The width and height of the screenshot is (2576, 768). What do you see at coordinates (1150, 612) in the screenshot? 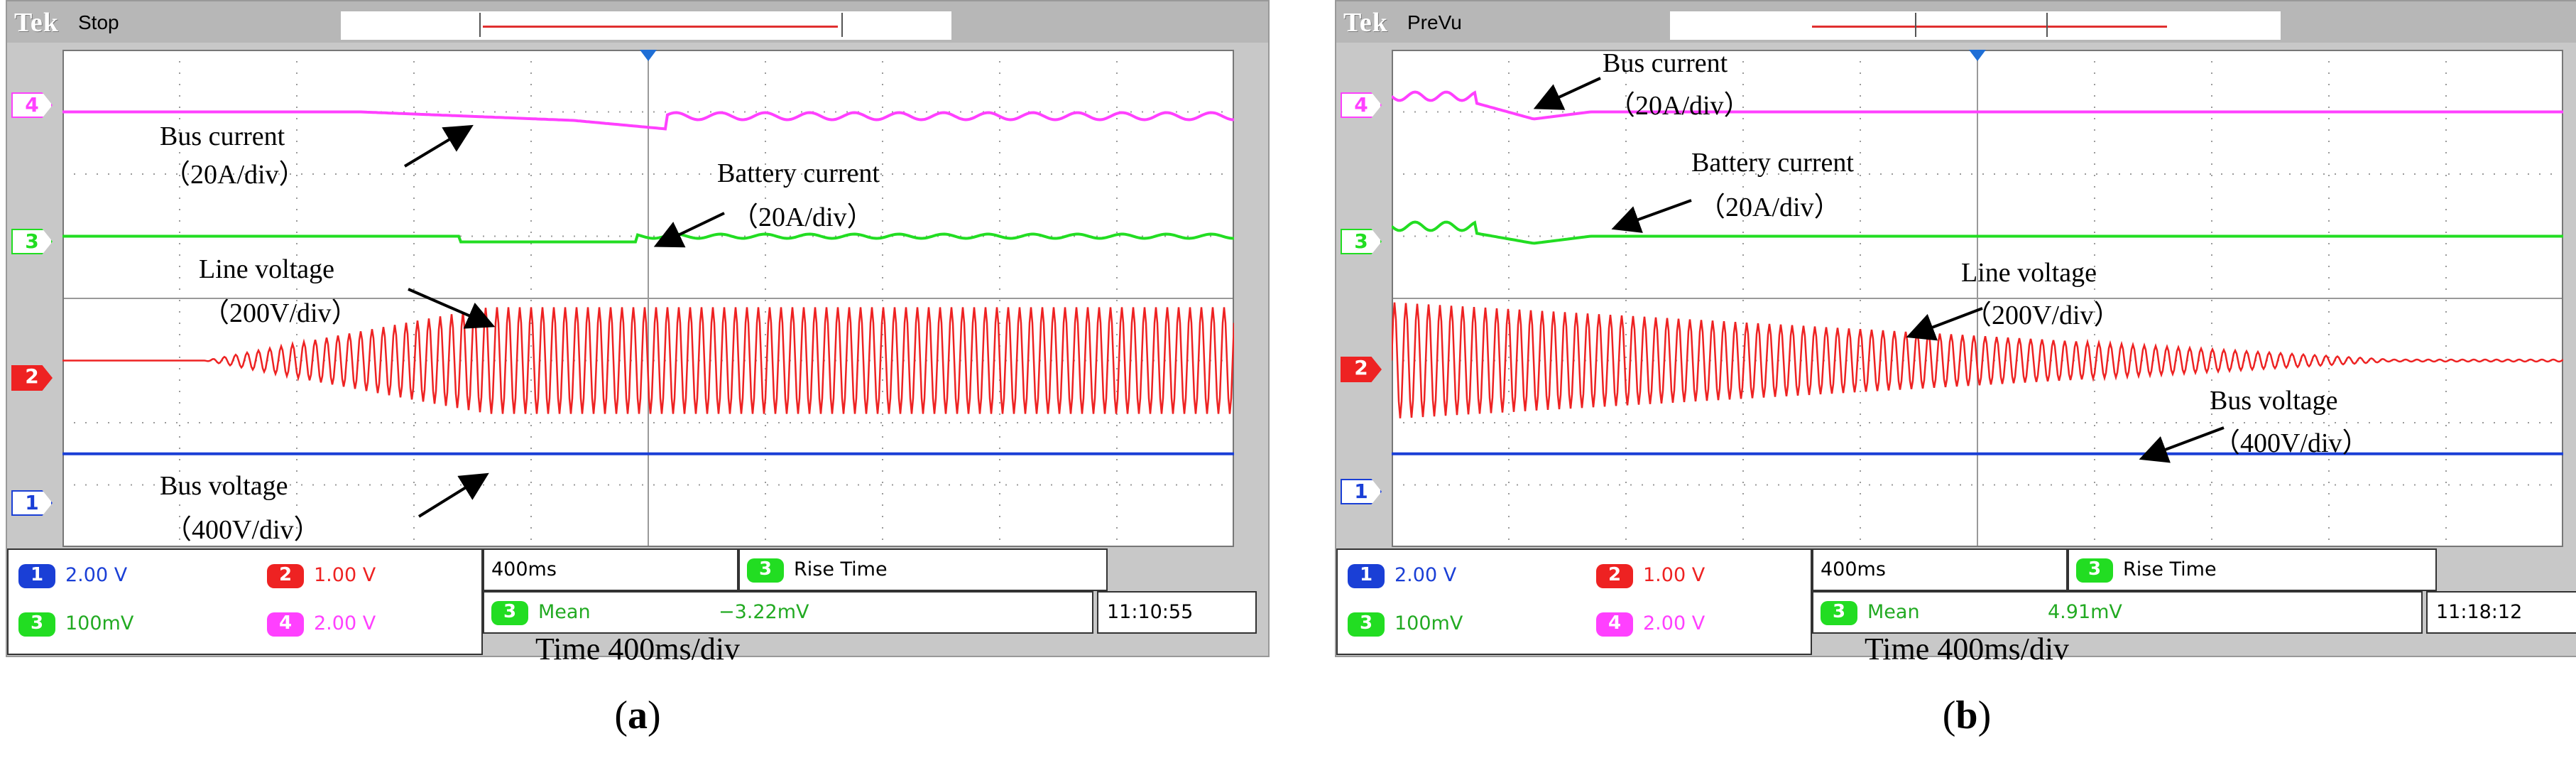
I see `clock-value: 11:10:55` at bounding box center [1150, 612].